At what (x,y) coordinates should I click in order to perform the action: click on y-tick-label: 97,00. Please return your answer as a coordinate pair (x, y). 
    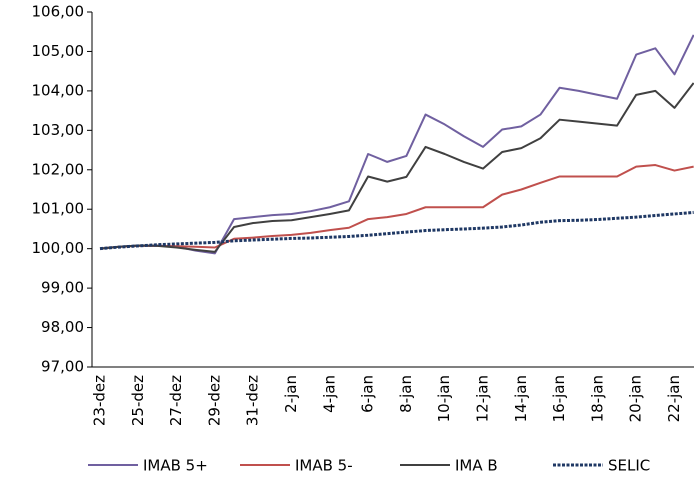
    Looking at the image, I should click on (62, 367).